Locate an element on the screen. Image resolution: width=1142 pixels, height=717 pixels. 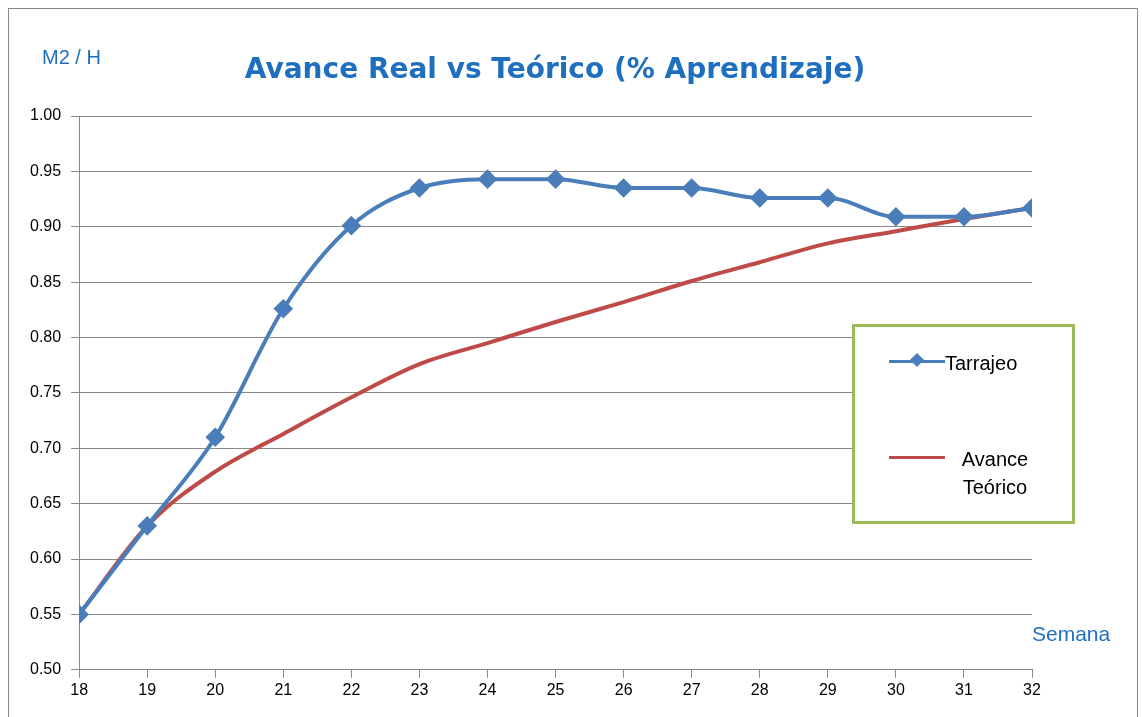
y-tick-label: 0.80 is located at coordinates (46, 336).